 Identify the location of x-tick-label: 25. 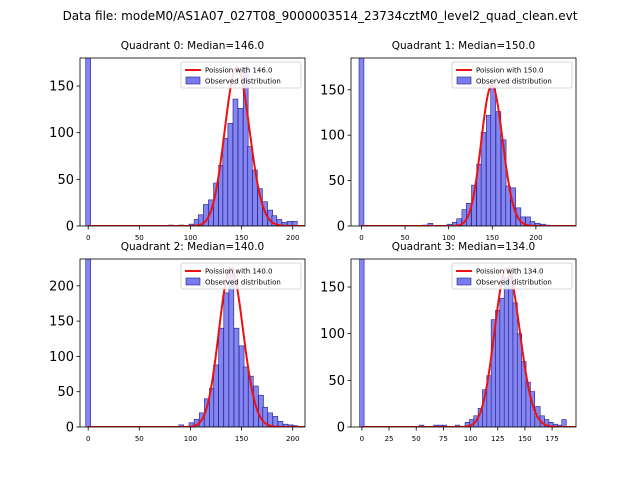
(389, 439).